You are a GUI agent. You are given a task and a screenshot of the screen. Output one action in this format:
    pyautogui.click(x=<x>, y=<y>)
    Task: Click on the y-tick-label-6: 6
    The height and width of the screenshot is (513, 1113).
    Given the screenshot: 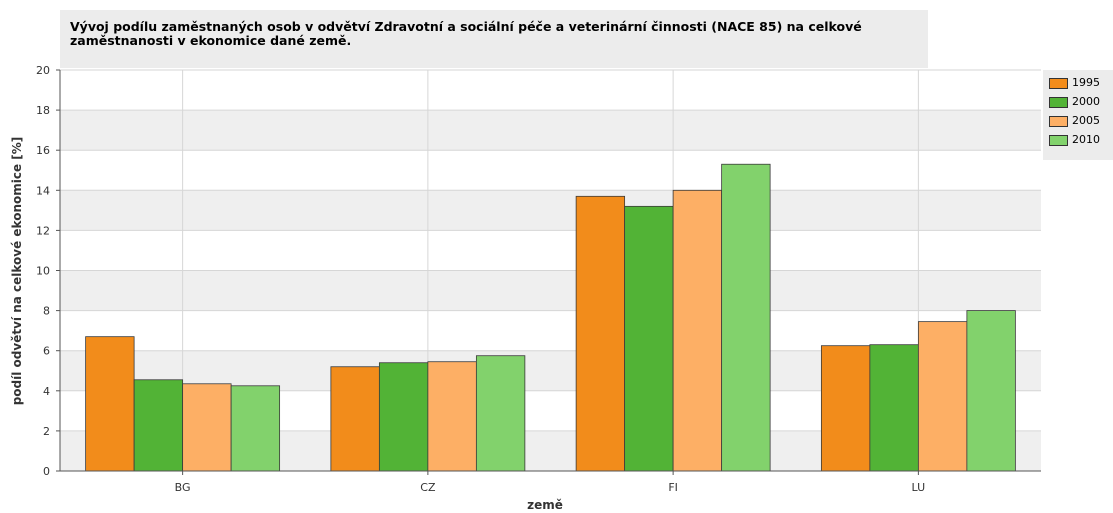 What is the action you would take?
    pyautogui.click(x=46, y=351)
    